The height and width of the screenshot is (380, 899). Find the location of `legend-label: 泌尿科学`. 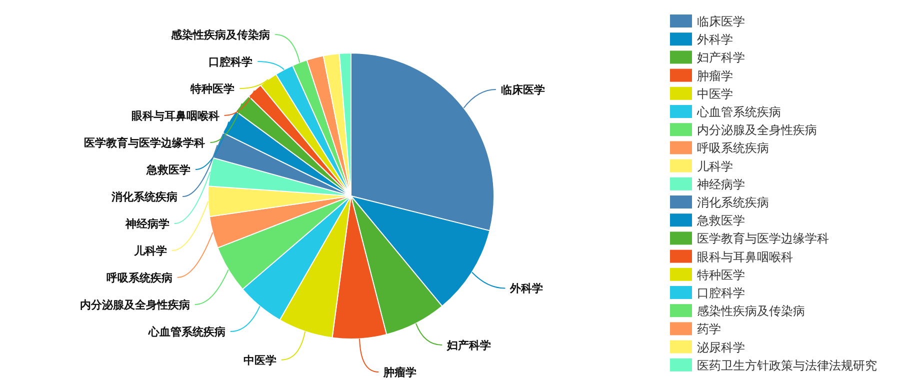

legend-label: 泌尿科学 is located at coordinates (721, 347).